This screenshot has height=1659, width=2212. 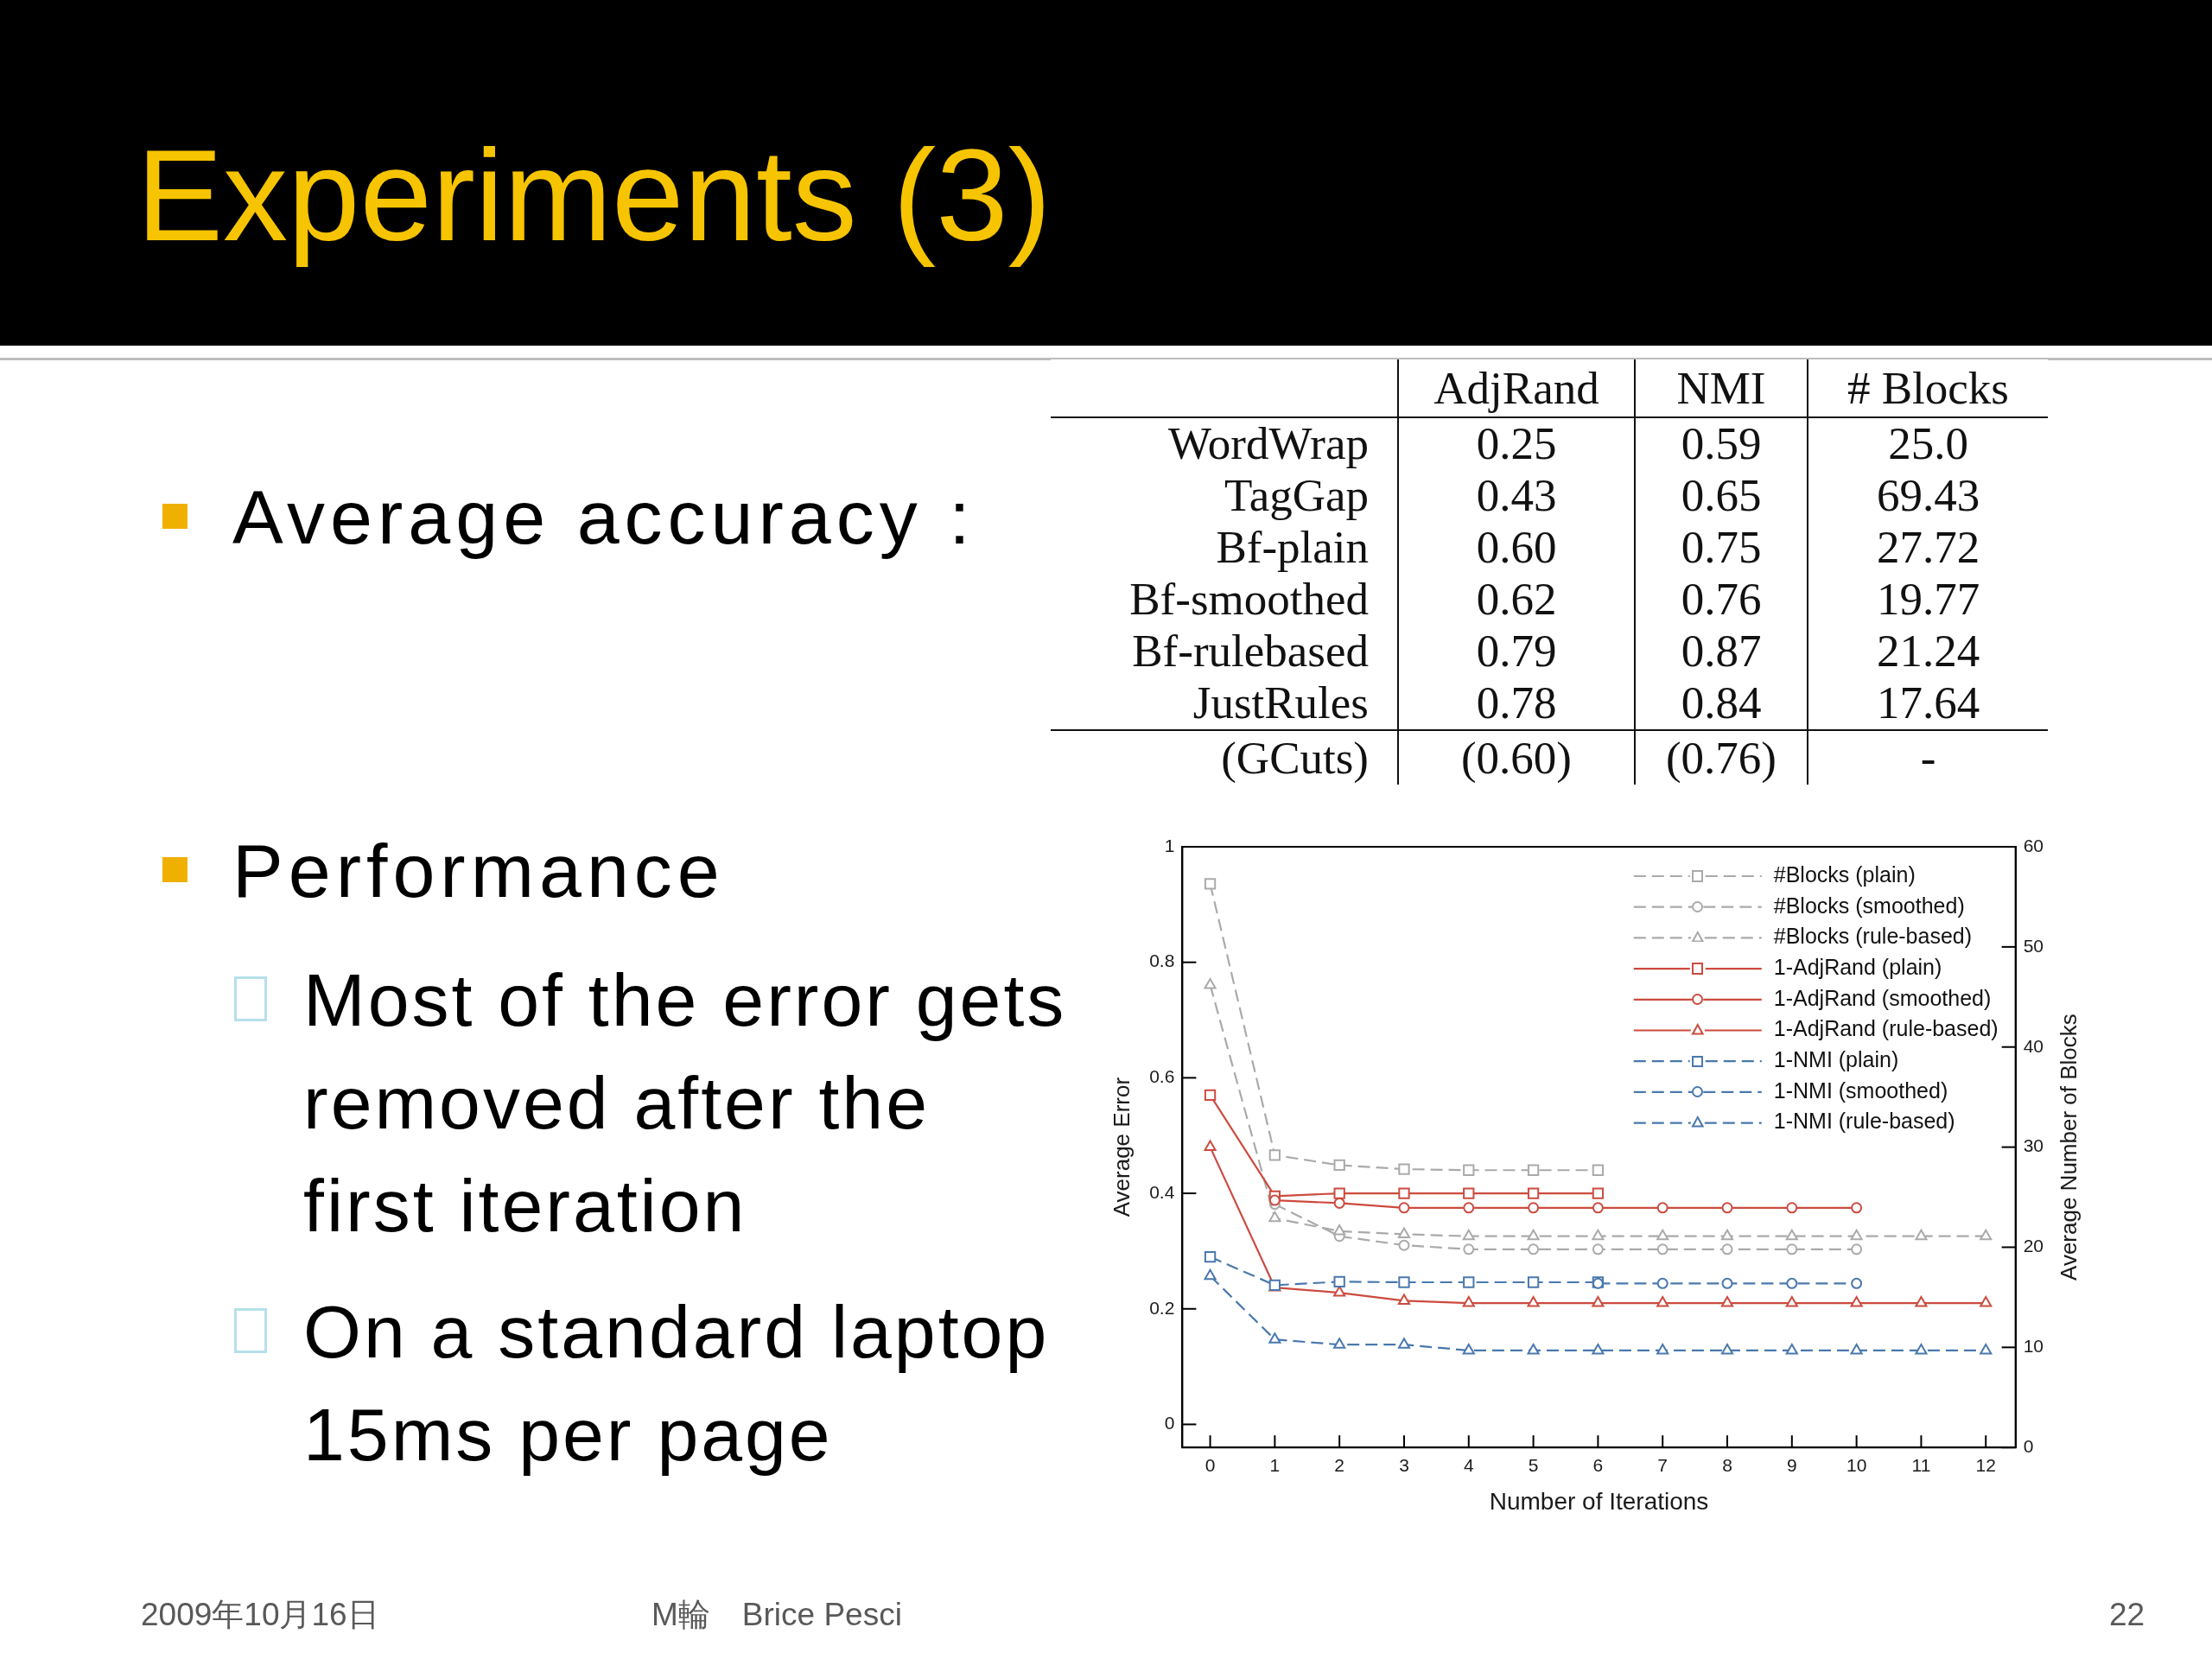 What do you see at coordinates (1280, 702) in the screenshot?
I see `category-label: JustRules` at bounding box center [1280, 702].